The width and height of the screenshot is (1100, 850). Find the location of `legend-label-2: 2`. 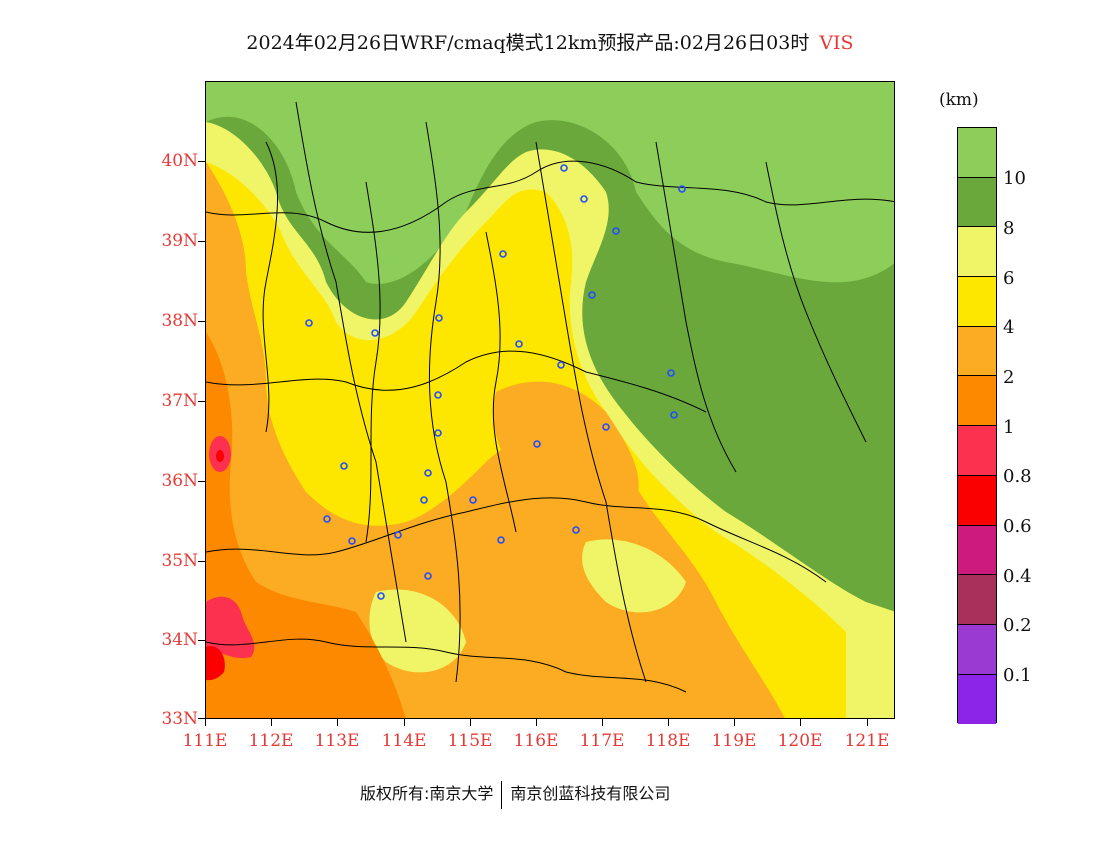

legend-label-2: 2 is located at coordinates (1009, 377).